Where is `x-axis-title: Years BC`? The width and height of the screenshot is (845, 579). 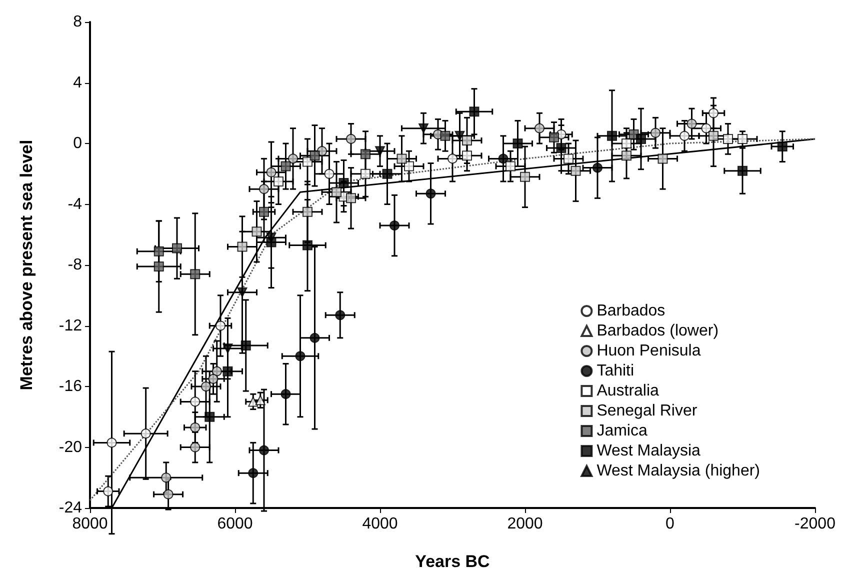
x-axis-title: Years BC is located at coordinates (452, 561).